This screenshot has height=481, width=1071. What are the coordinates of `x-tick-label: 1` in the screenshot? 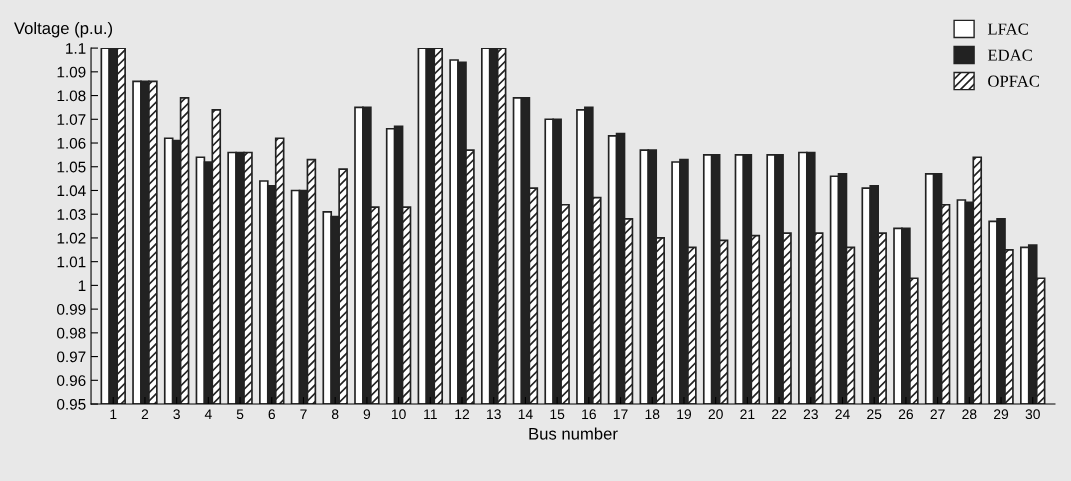 It's located at (113, 414).